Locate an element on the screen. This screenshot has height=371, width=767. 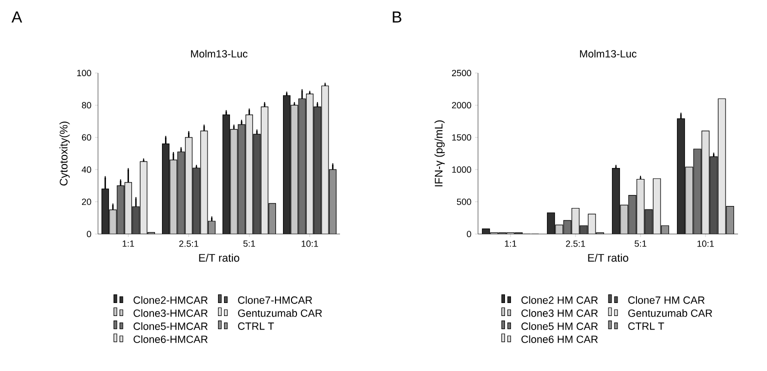
y-tick-label: 1500 is located at coordinates (462, 137).